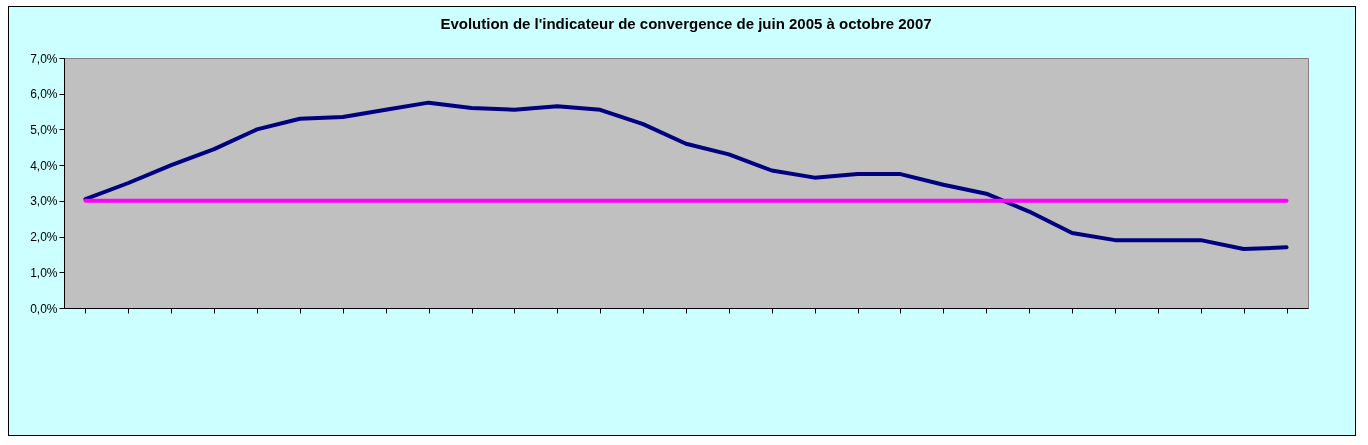 The height and width of the screenshot is (445, 1368). Describe the element at coordinates (44, 308) in the screenshot. I see `y-tick-label: 0,0%` at that location.